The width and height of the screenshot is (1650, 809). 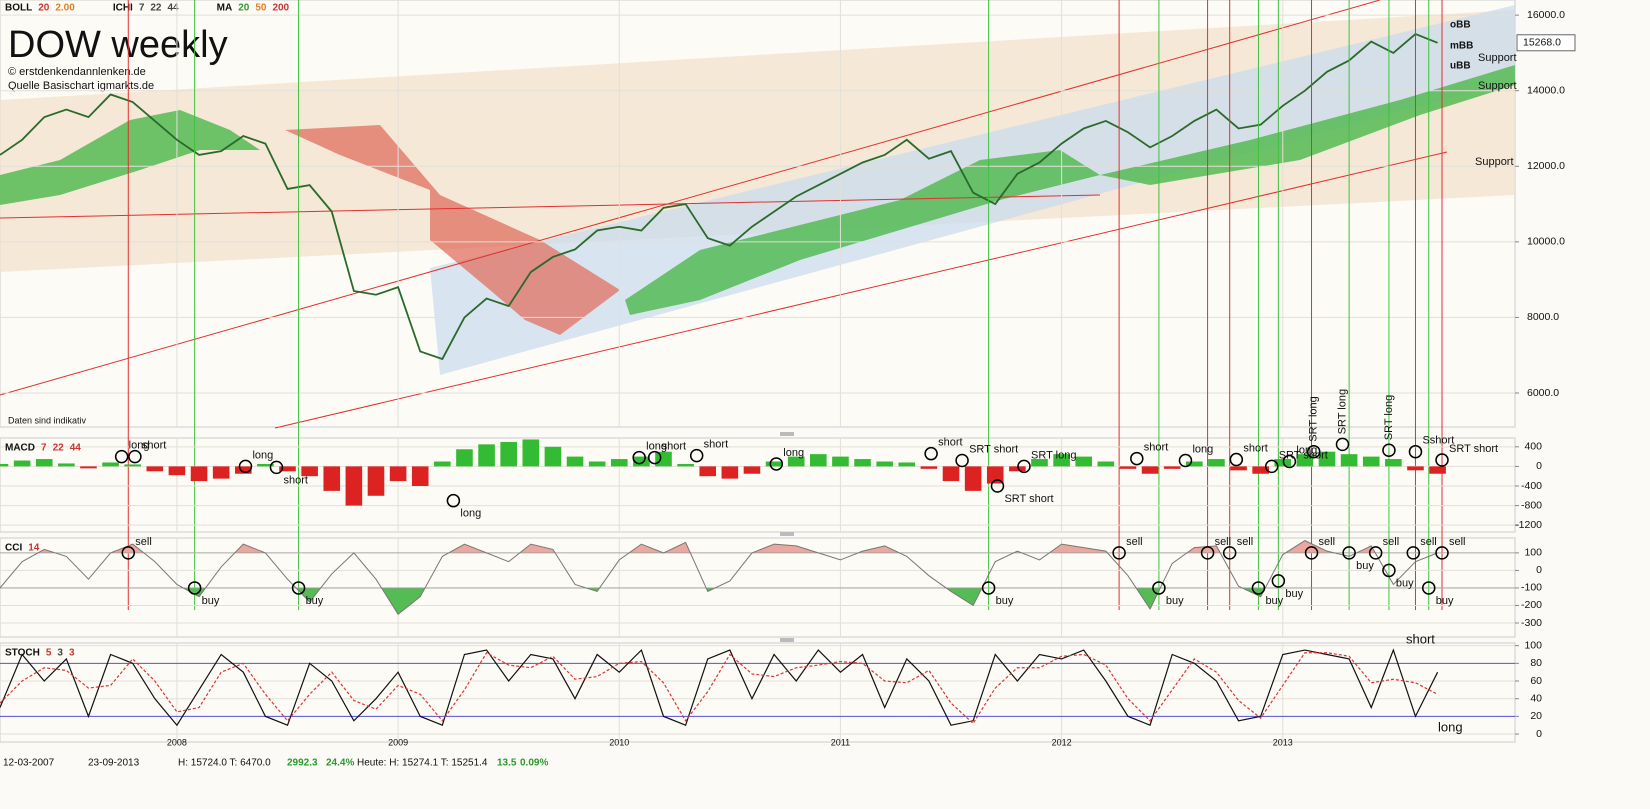 I want to click on indicator-param: 2.00, so click(x=65, y=8).